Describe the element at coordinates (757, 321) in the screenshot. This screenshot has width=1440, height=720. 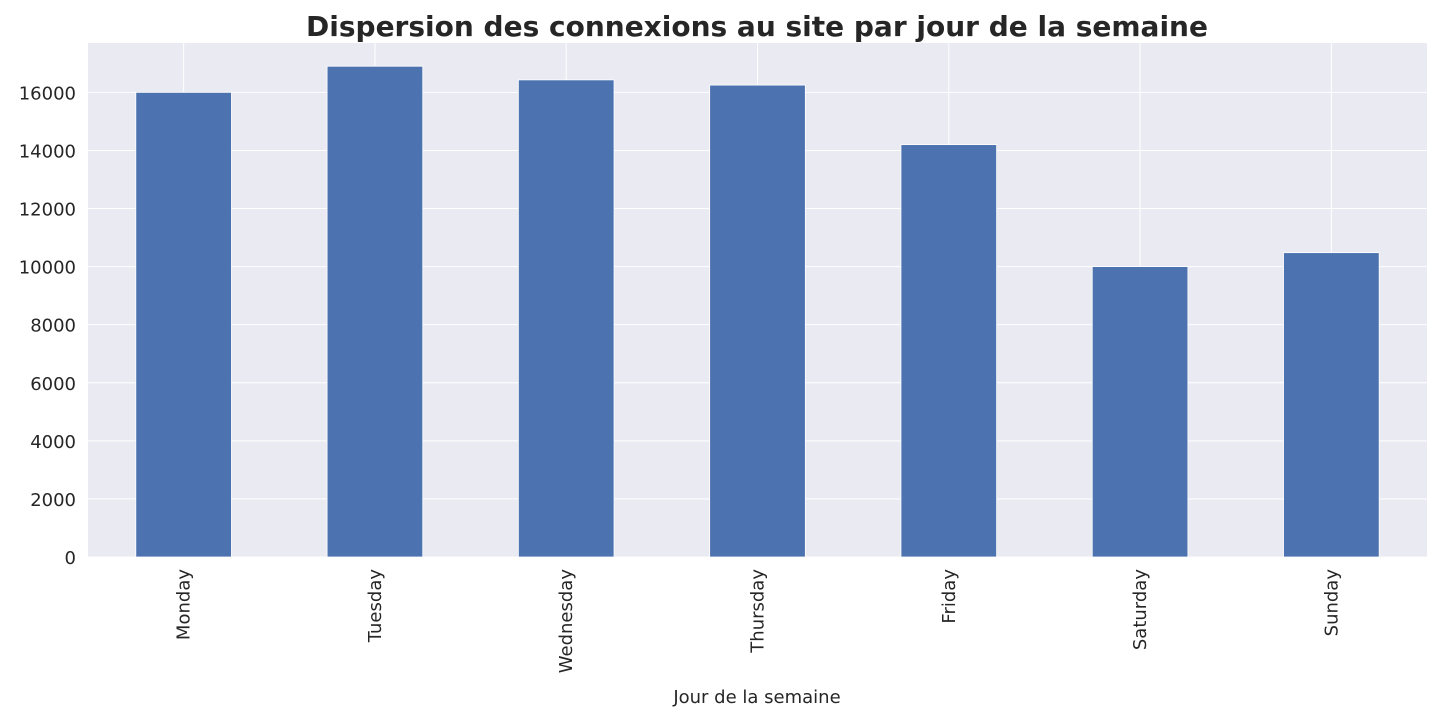
I see `bar-thursday` at that location.